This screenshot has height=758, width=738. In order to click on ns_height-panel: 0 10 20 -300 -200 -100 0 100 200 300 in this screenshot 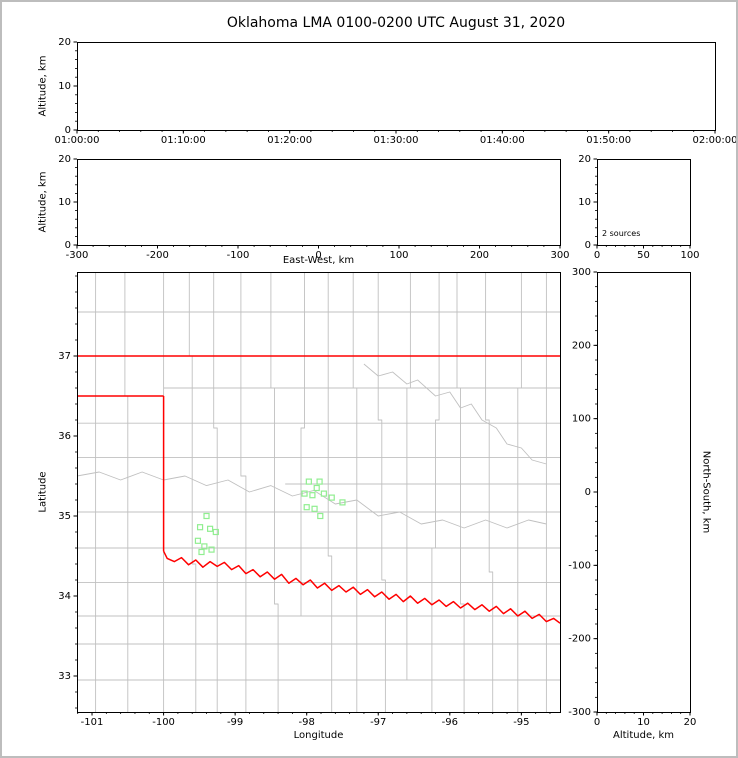, I will do `click(632, 497)`.